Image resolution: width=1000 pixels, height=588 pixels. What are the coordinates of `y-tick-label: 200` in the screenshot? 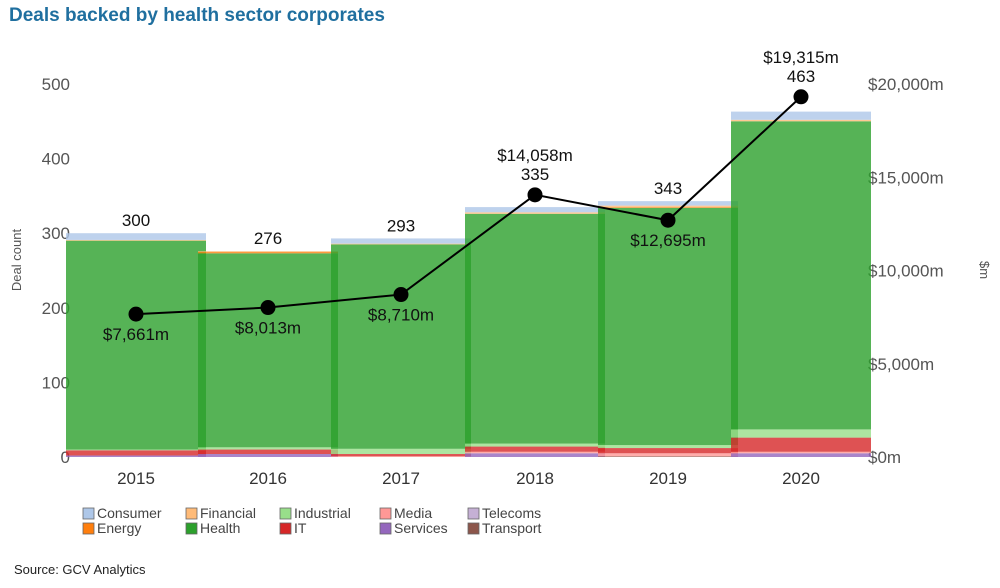 It's located at (56, 308).